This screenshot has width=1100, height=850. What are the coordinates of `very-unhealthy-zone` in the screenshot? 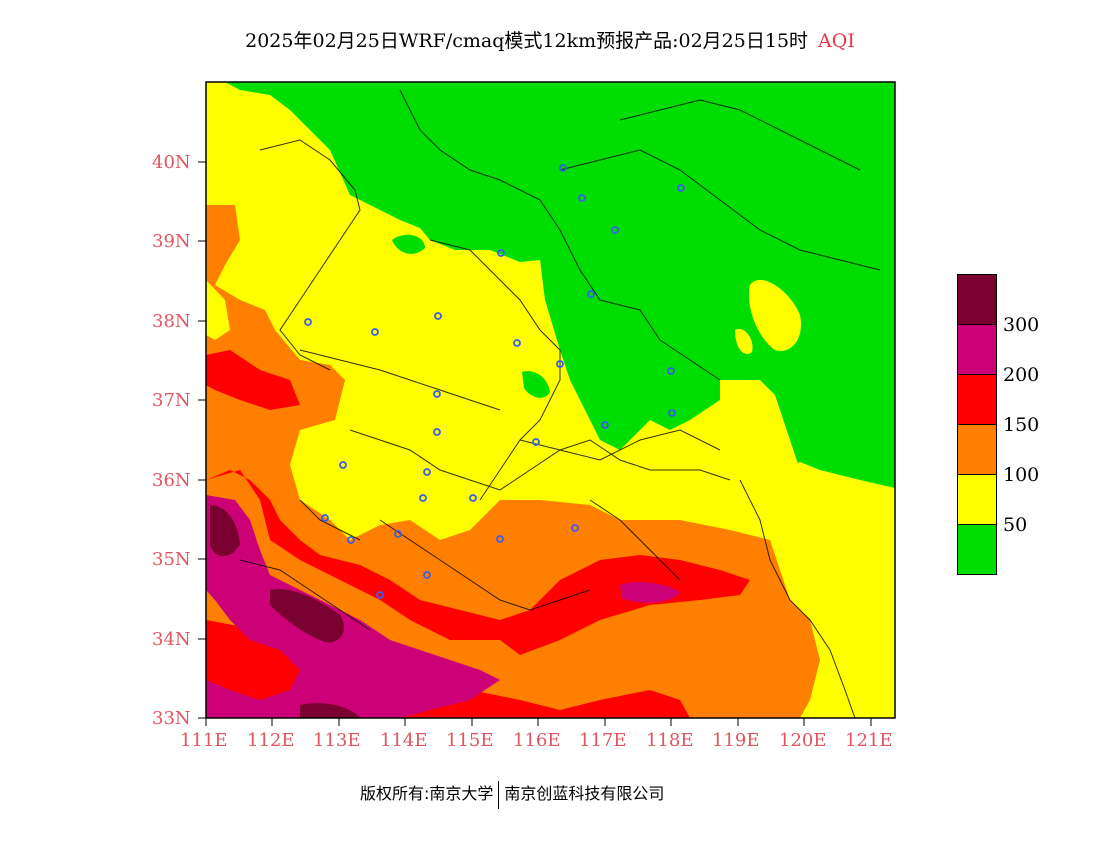 It's located at (353, 606).